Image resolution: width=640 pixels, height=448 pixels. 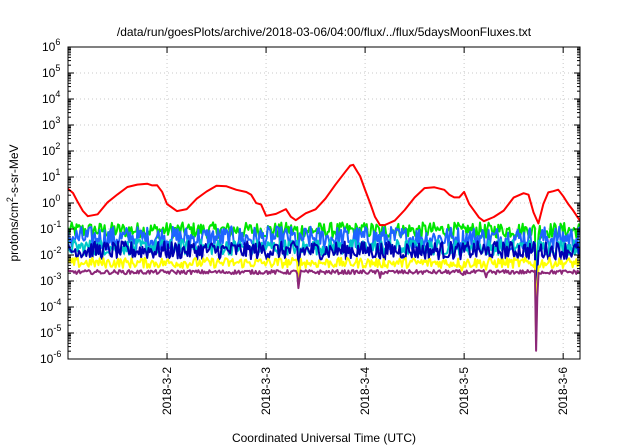 What do you see at coordinates (324, 438) in the screenshot?
I see `x-axis-label: Coordinated Universal Time (UTC)` at bounding box center [324, 438].